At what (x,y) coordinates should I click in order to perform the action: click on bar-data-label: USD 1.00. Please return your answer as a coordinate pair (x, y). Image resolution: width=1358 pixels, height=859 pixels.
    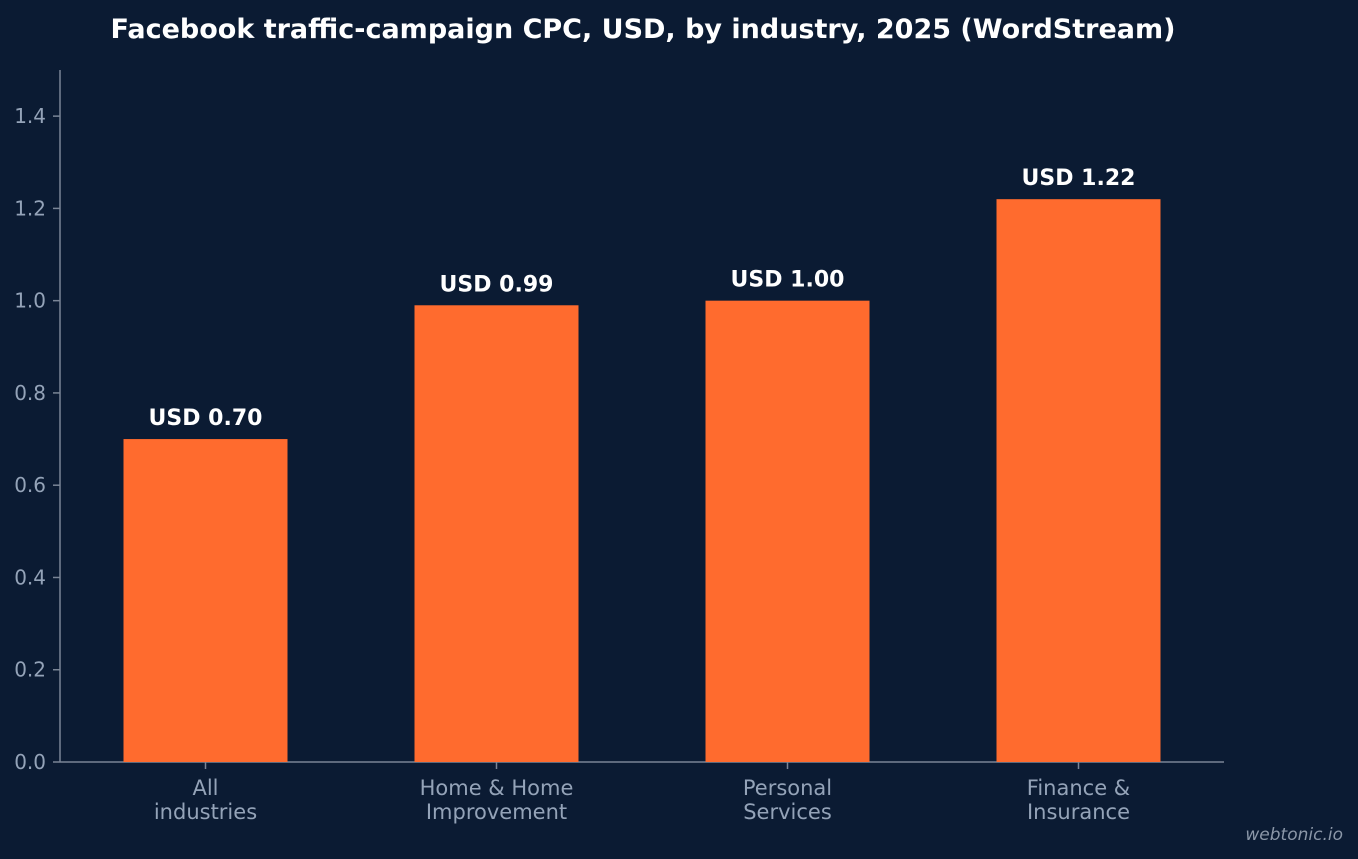
    Looking at the image, I should click on (788, 280).